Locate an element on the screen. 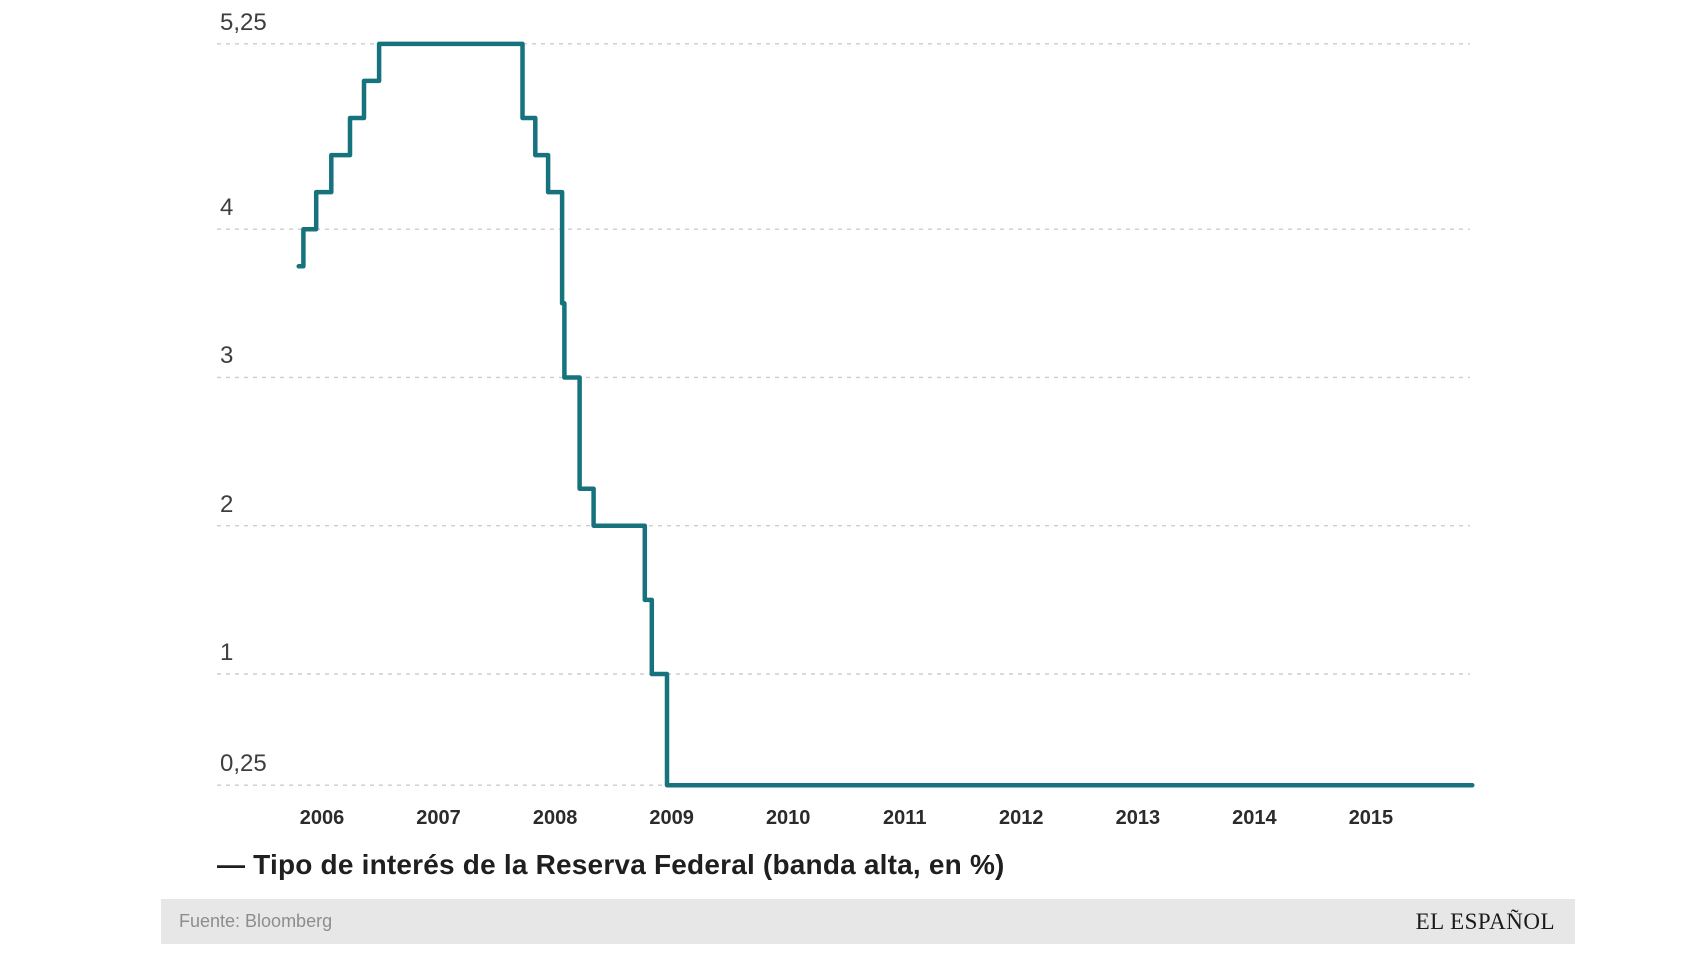 The width and height of the screenshot is (1706, 960). footer-bar: Fuente: Bloomberg EL ESPAÑOL is located at coordinates (868, 921).